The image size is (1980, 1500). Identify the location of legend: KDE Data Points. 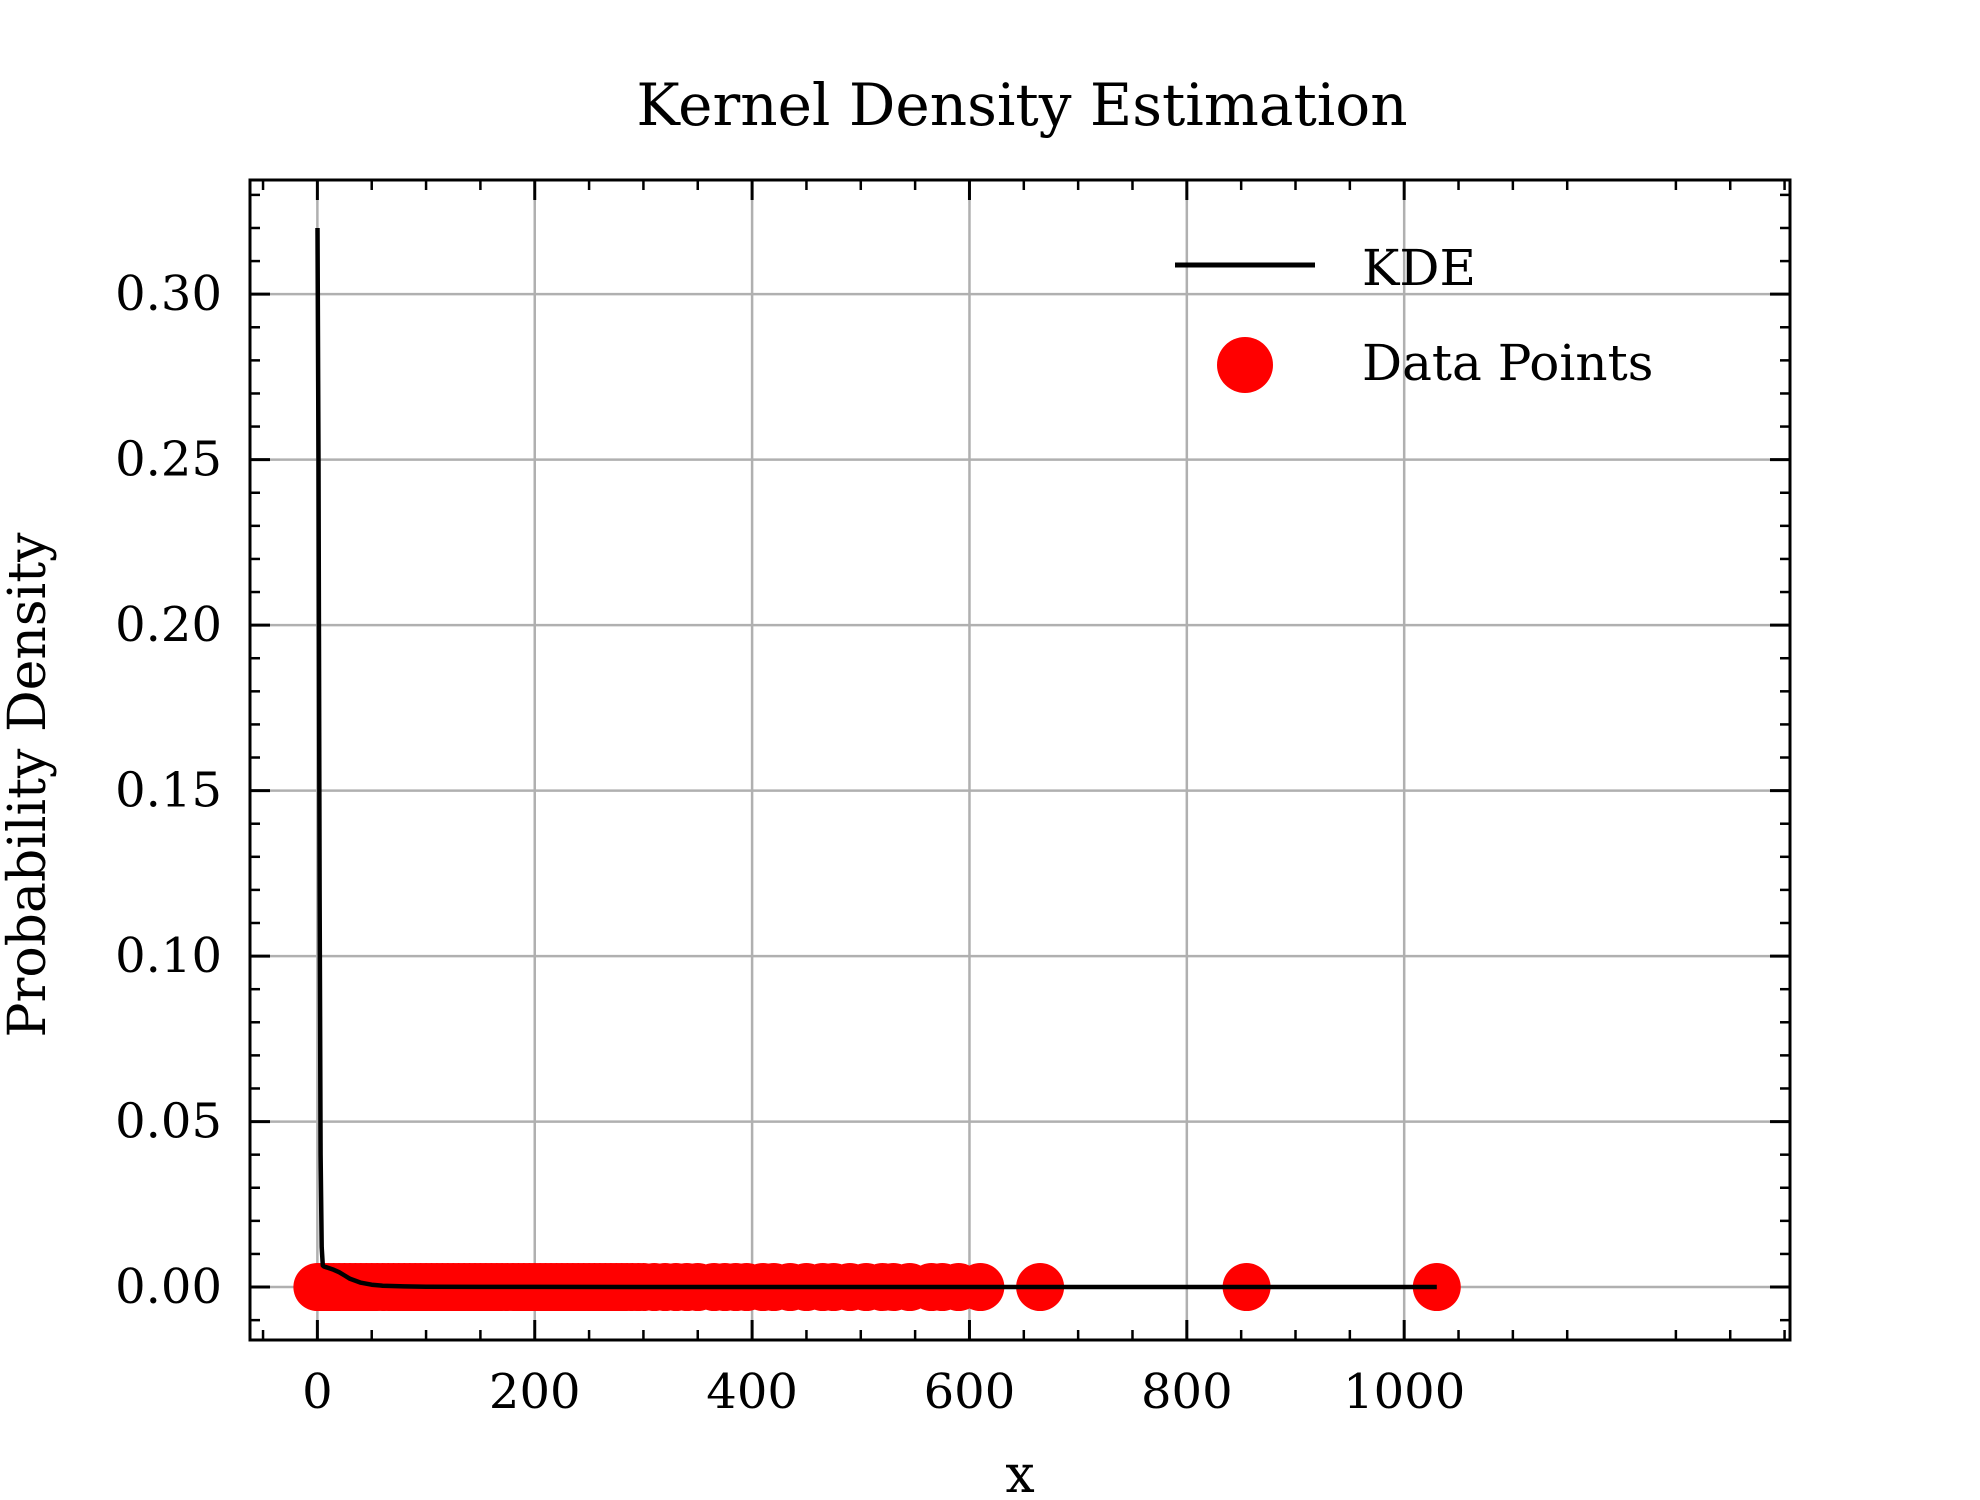
(1414, 316).